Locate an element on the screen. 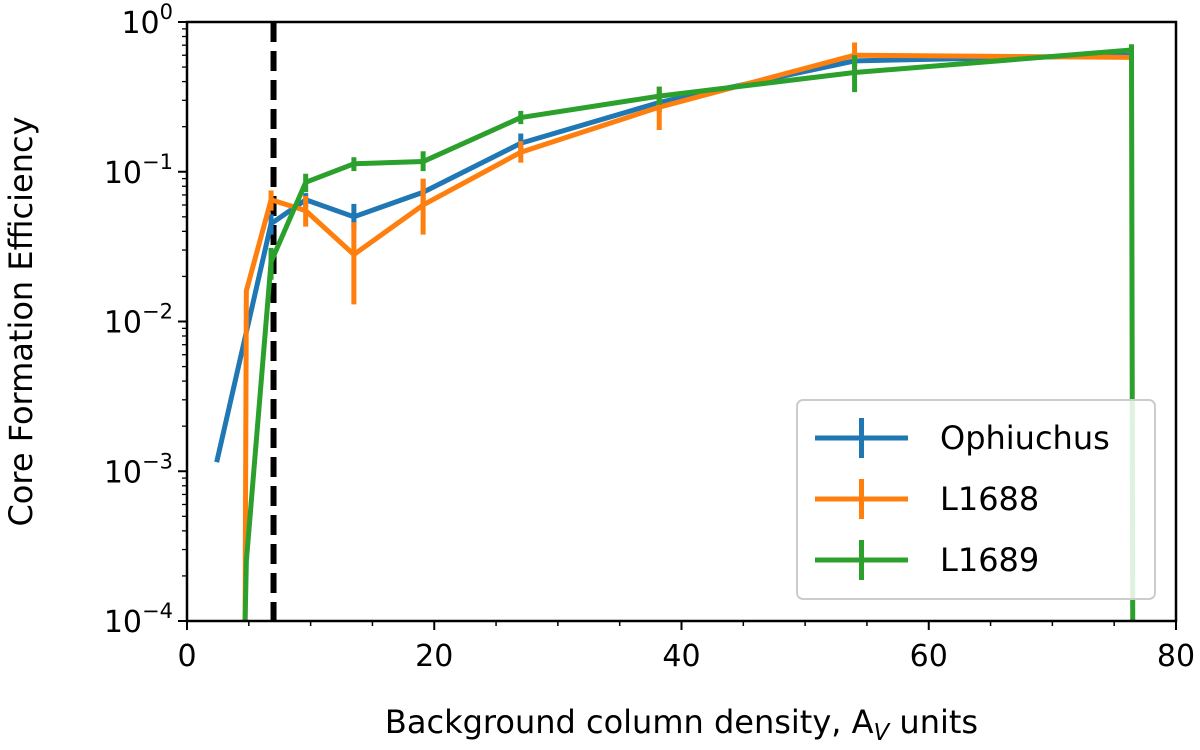  x-tick-label: 20 is located at coordinates (434, 656).